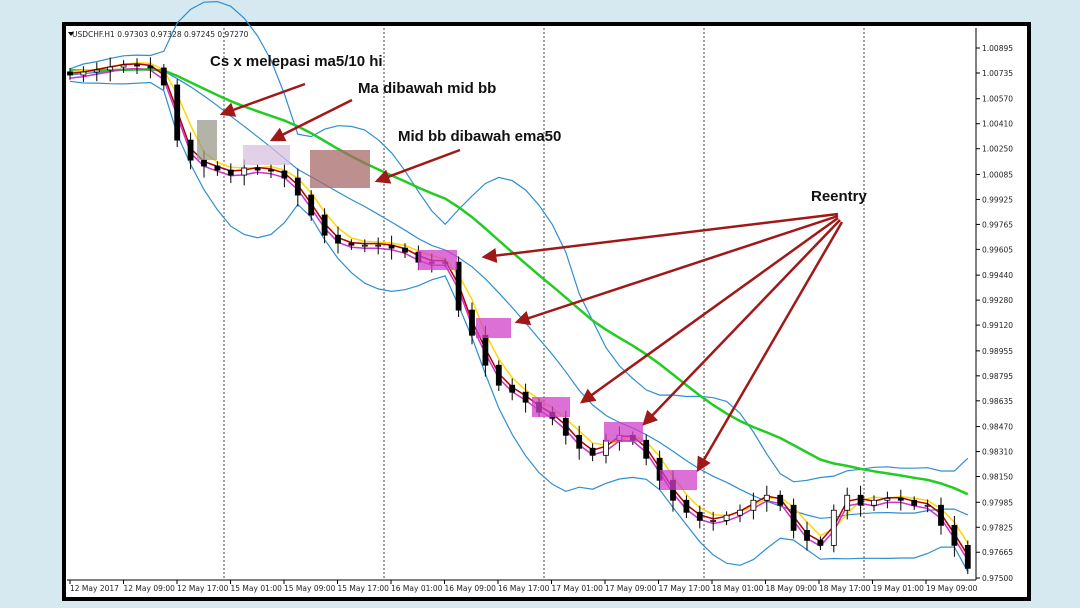  Describe the element at coordinates (792, 588) in the screenshot. I see `x-tick-label: 18 May 09:00` at that location.